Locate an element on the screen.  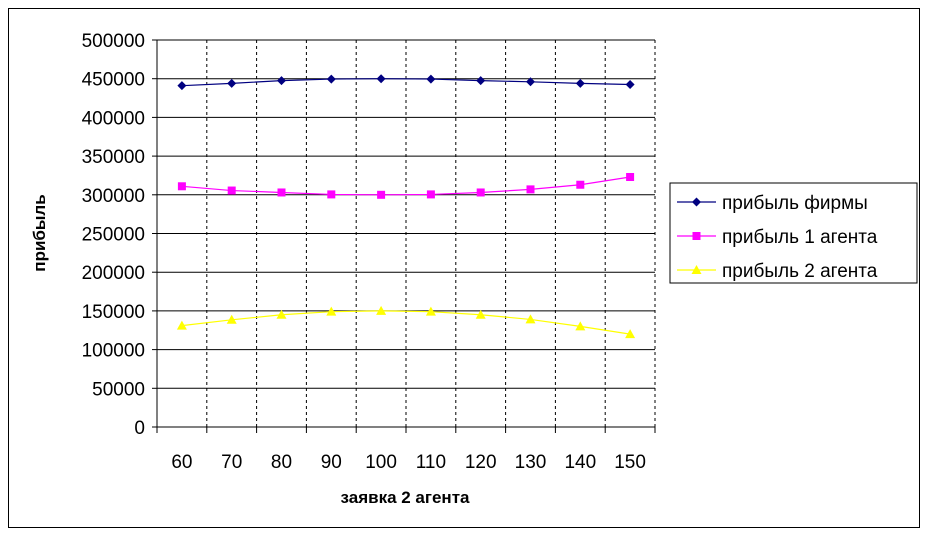
x-tick-label: 120 is located at coordinates (481, 462).